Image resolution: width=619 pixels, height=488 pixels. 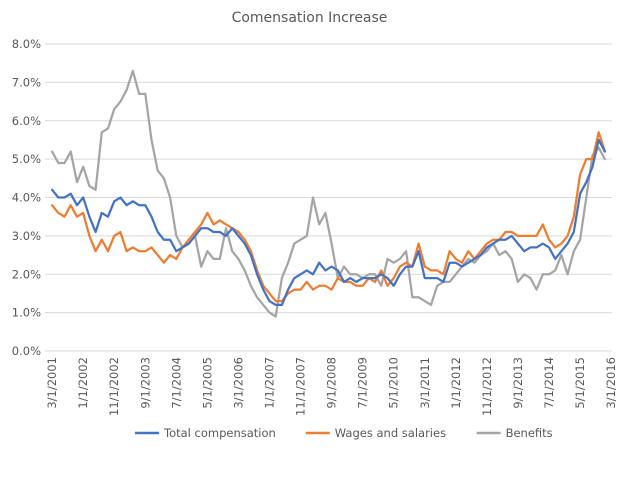 I want to click on x-tick-label: 5/1/2005, so click(x=207, y=383).